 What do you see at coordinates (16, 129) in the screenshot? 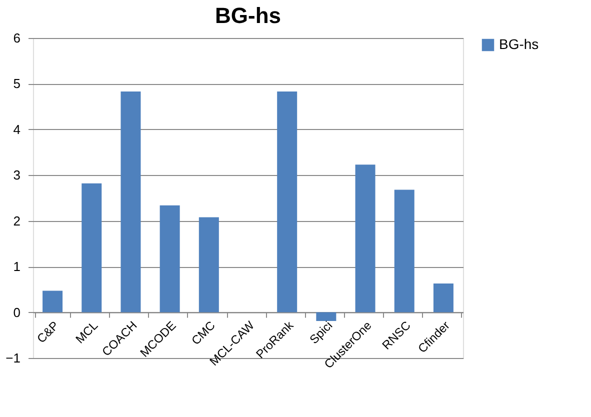
I see `y-tick-label: 4` at bounding box center [16, 129].